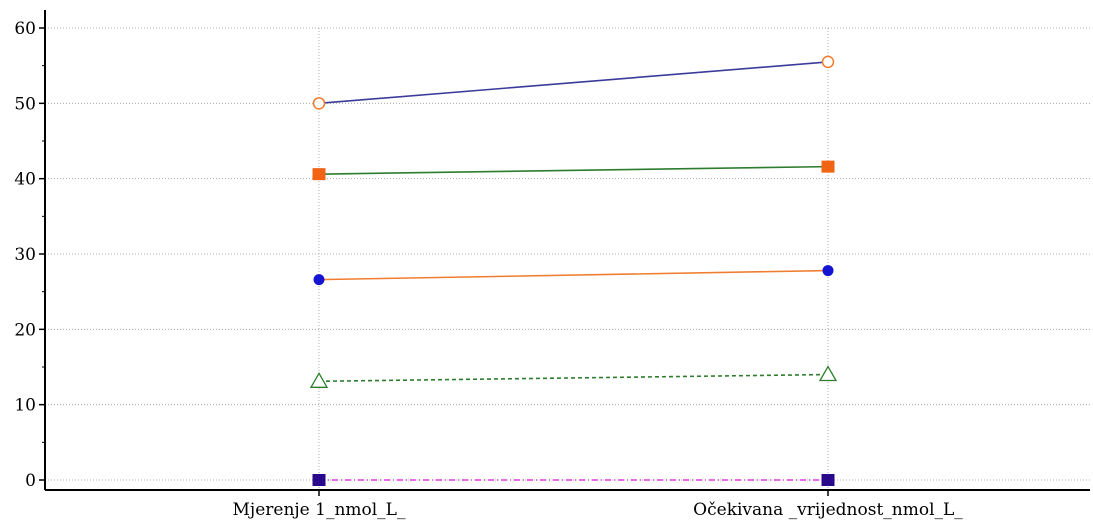  What do you see at coordinates (319, 510) in the screenshot?
I see `x-tick-label: Mjerenje 1_nmol_L_` at bounding box center [319, 510].